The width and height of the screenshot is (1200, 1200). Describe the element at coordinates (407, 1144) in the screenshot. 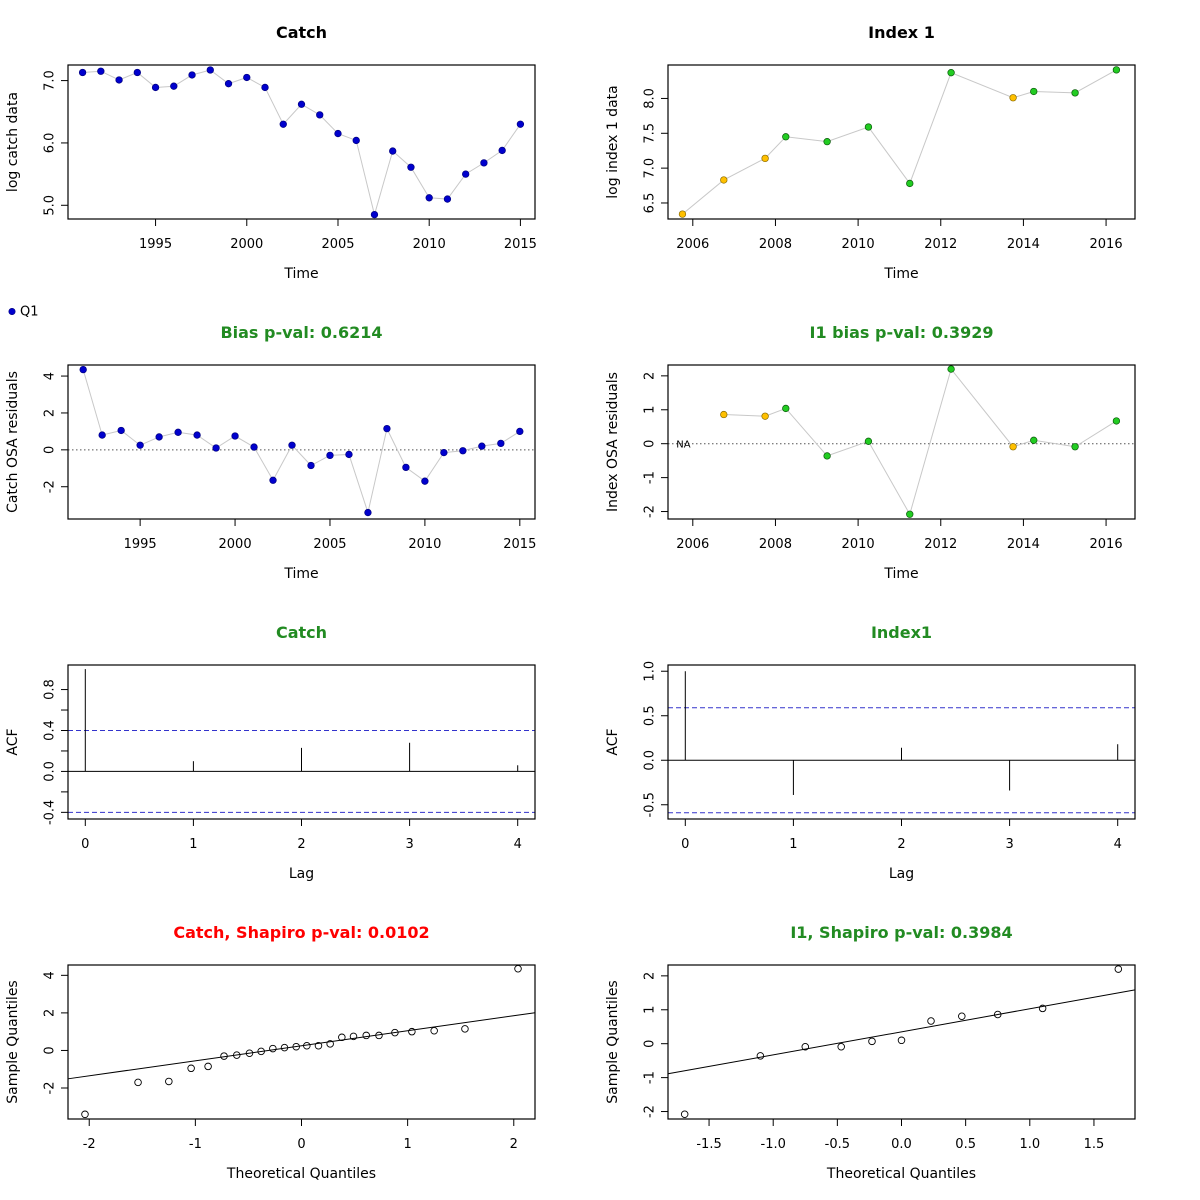

I see `x-tick-label: 1` at that location.